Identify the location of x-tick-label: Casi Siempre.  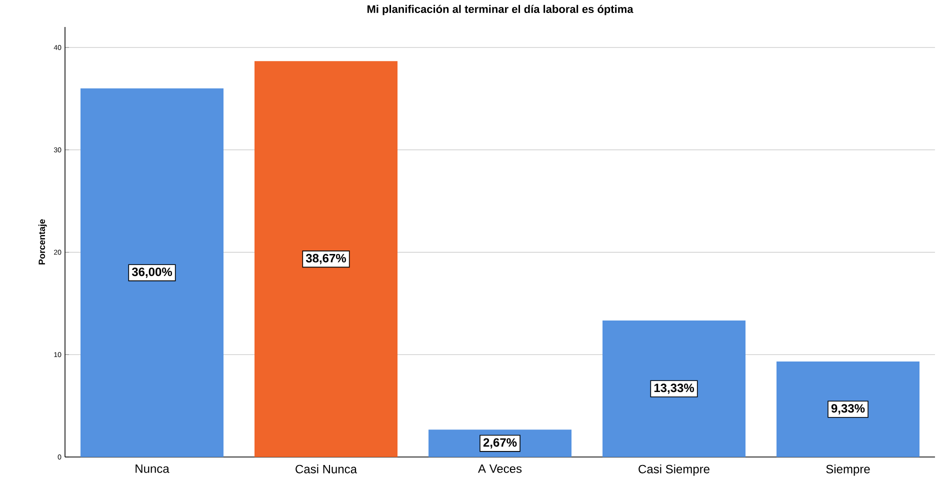
(674, 470).